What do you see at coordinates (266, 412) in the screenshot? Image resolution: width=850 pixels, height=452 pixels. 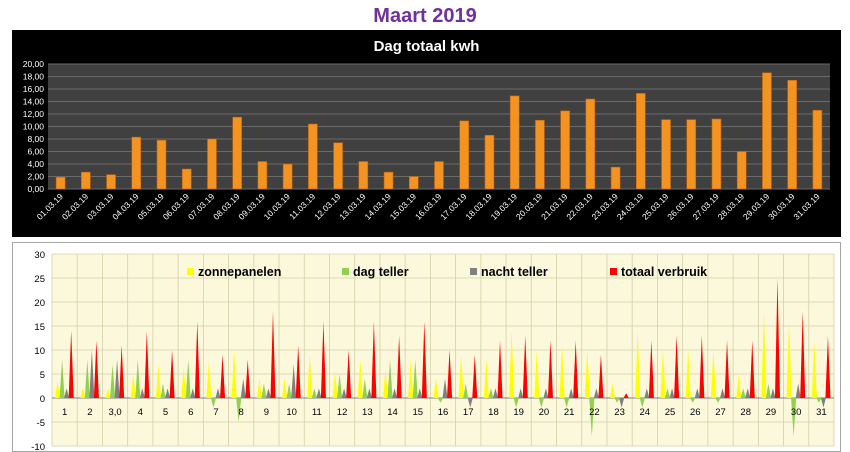 I see `chart2-x-tick-label: 9` at bounding box center [266, 412].